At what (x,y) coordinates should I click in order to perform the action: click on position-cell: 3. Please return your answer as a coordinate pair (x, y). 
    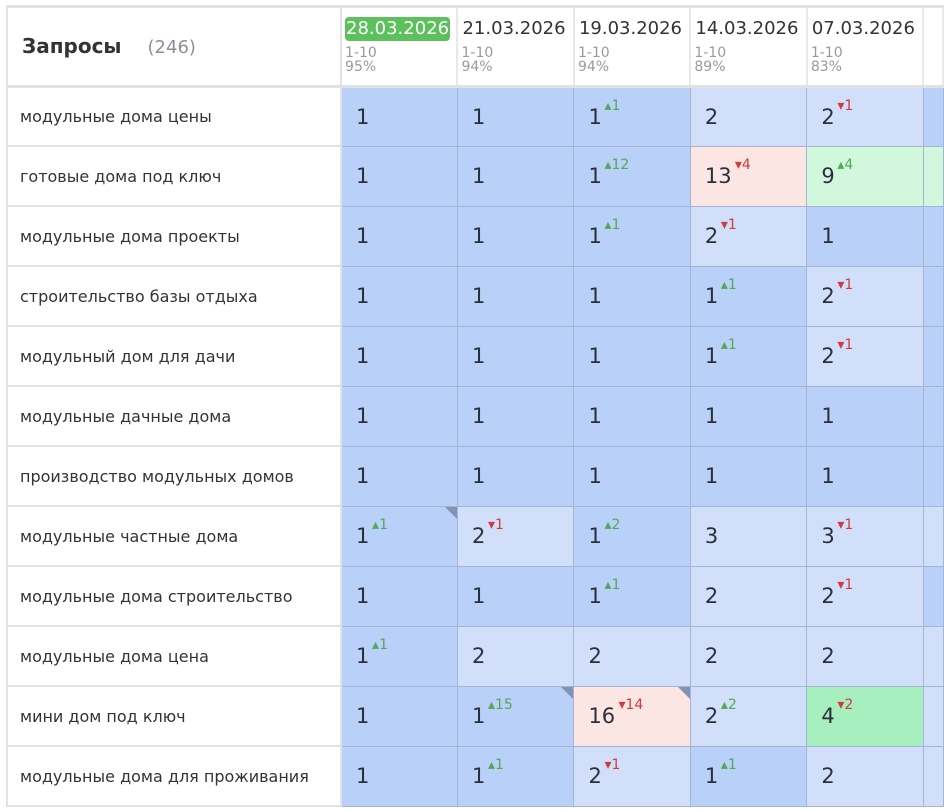
    Looking at the image, I should click on (748, 536).